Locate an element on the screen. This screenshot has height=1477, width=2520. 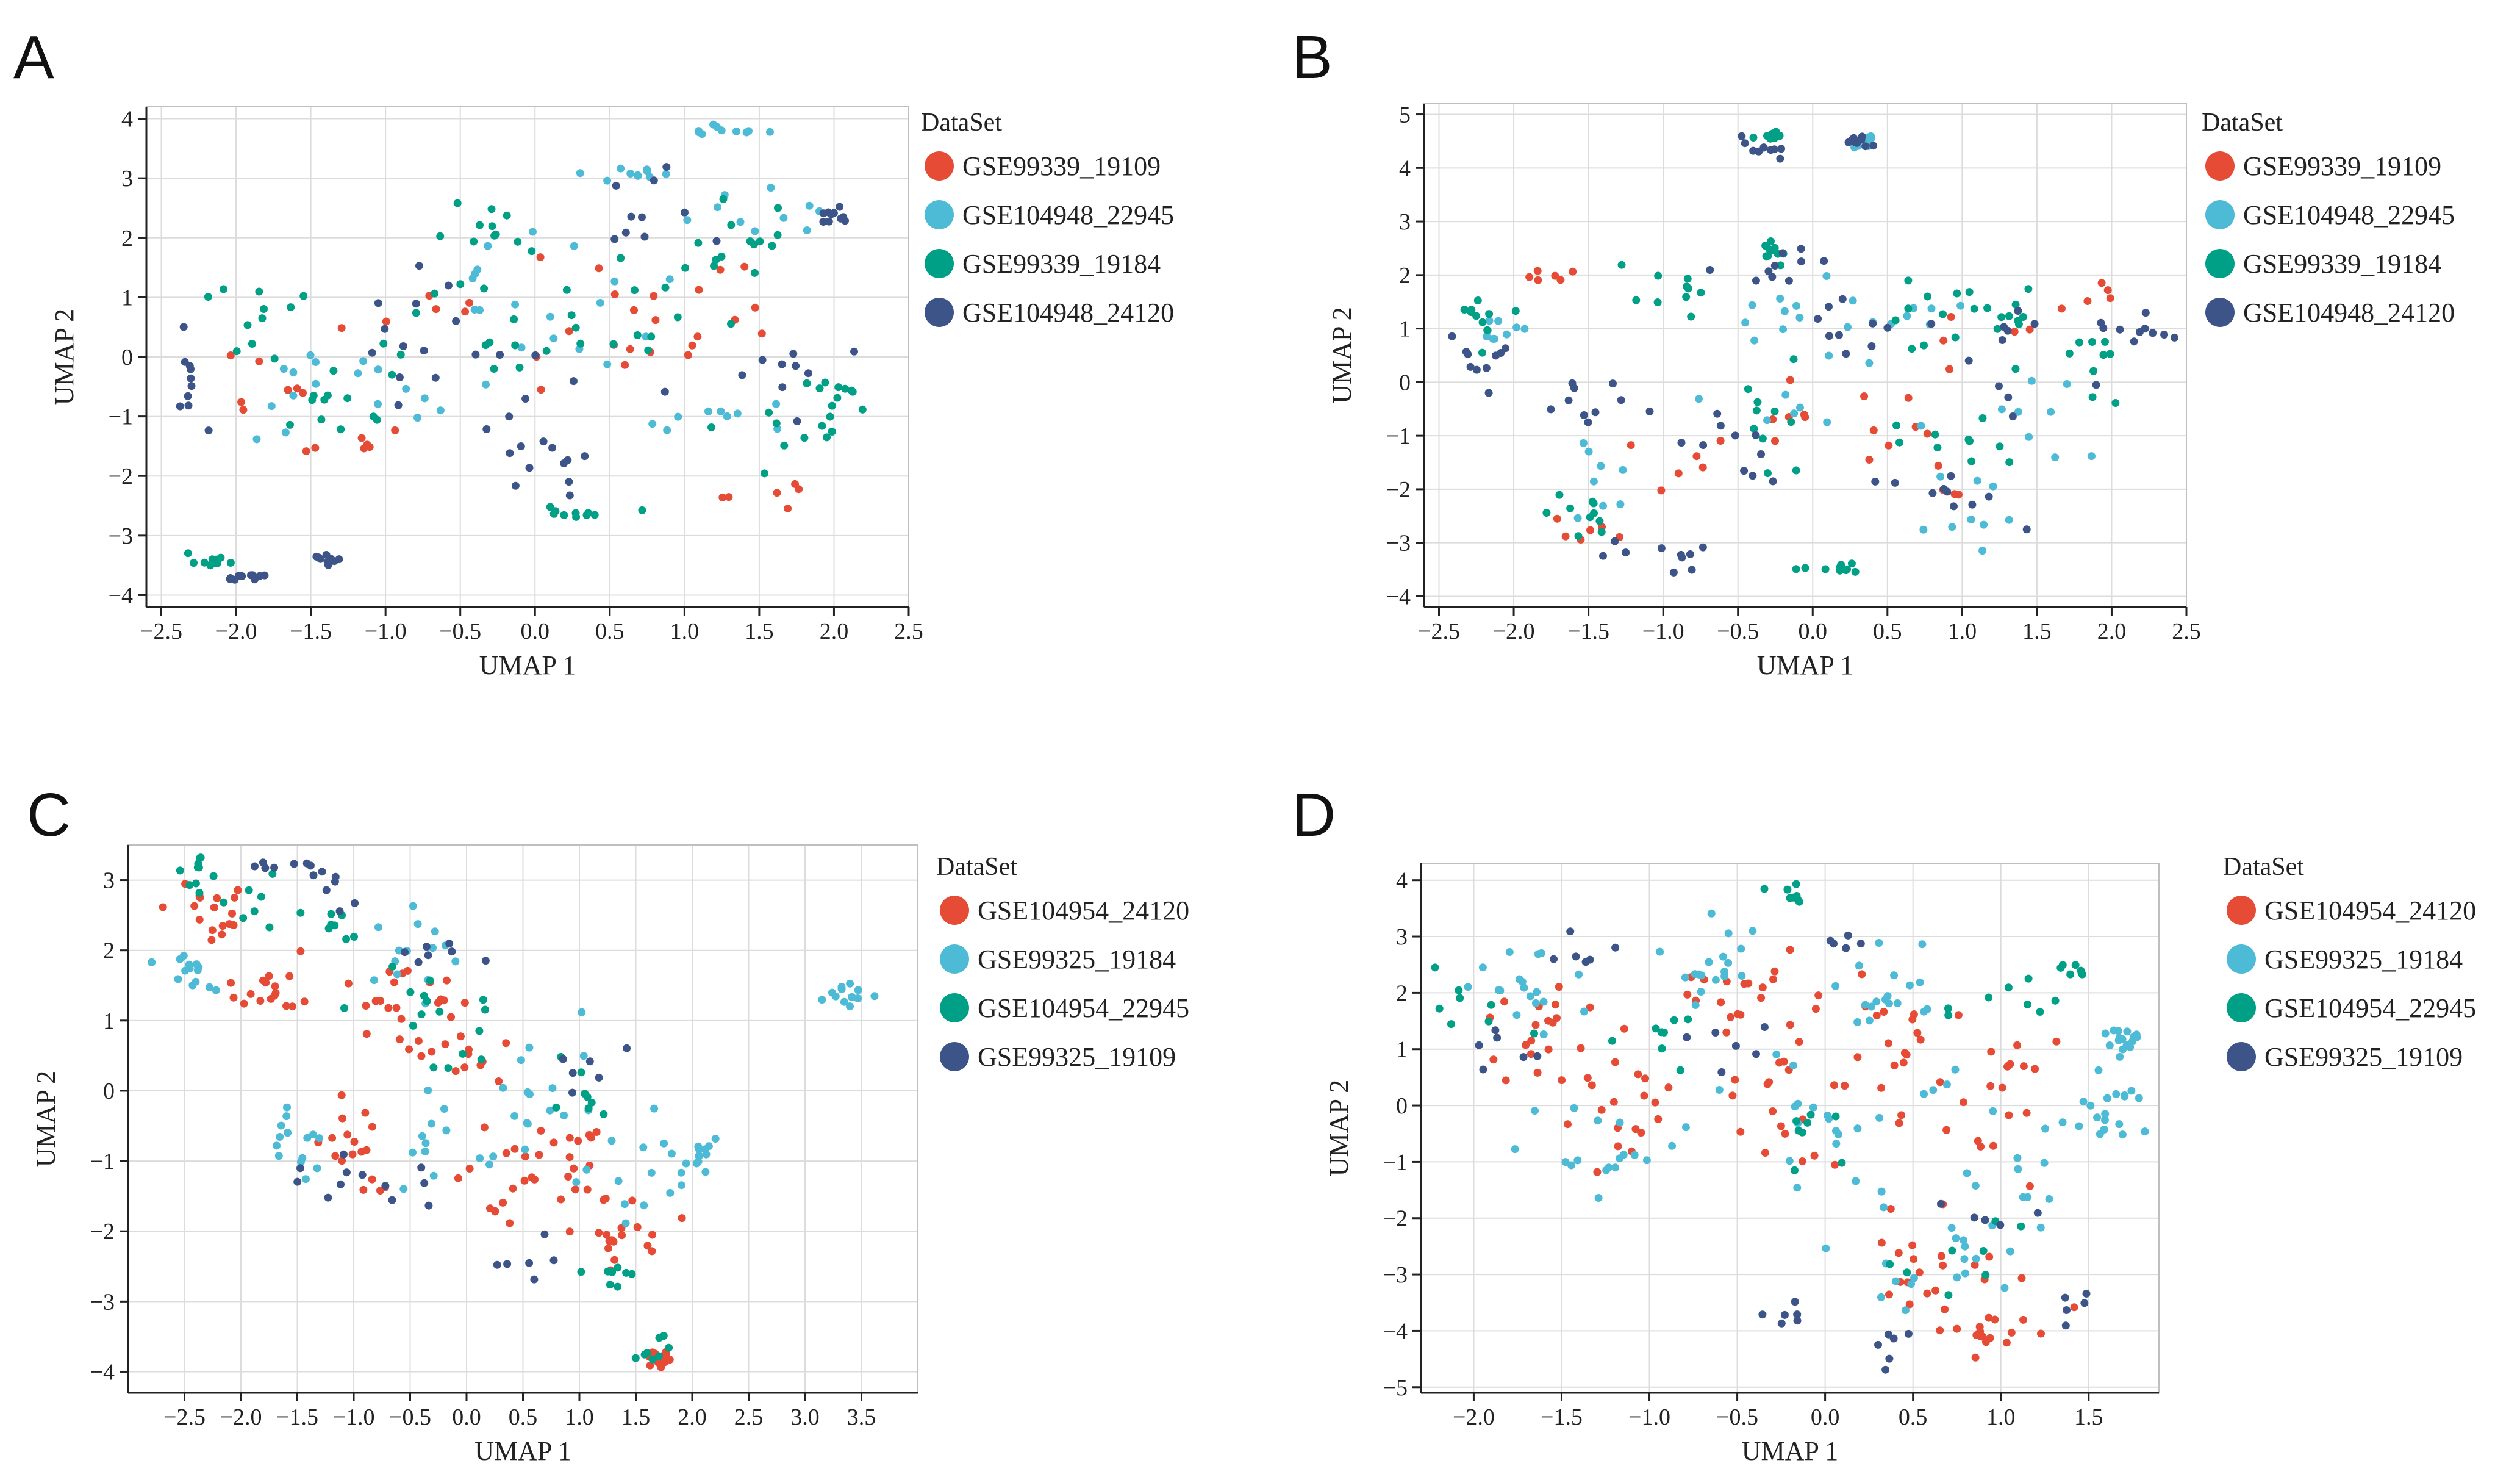
x-axis-title: UMAP 1 is located at coordinates (1790, 1451).